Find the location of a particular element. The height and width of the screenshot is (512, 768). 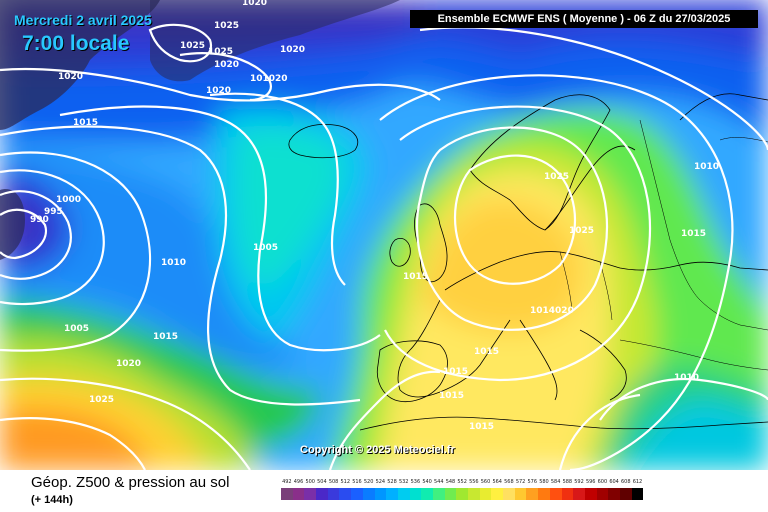

legend-value: 520 is located at coordinates (368, 482).